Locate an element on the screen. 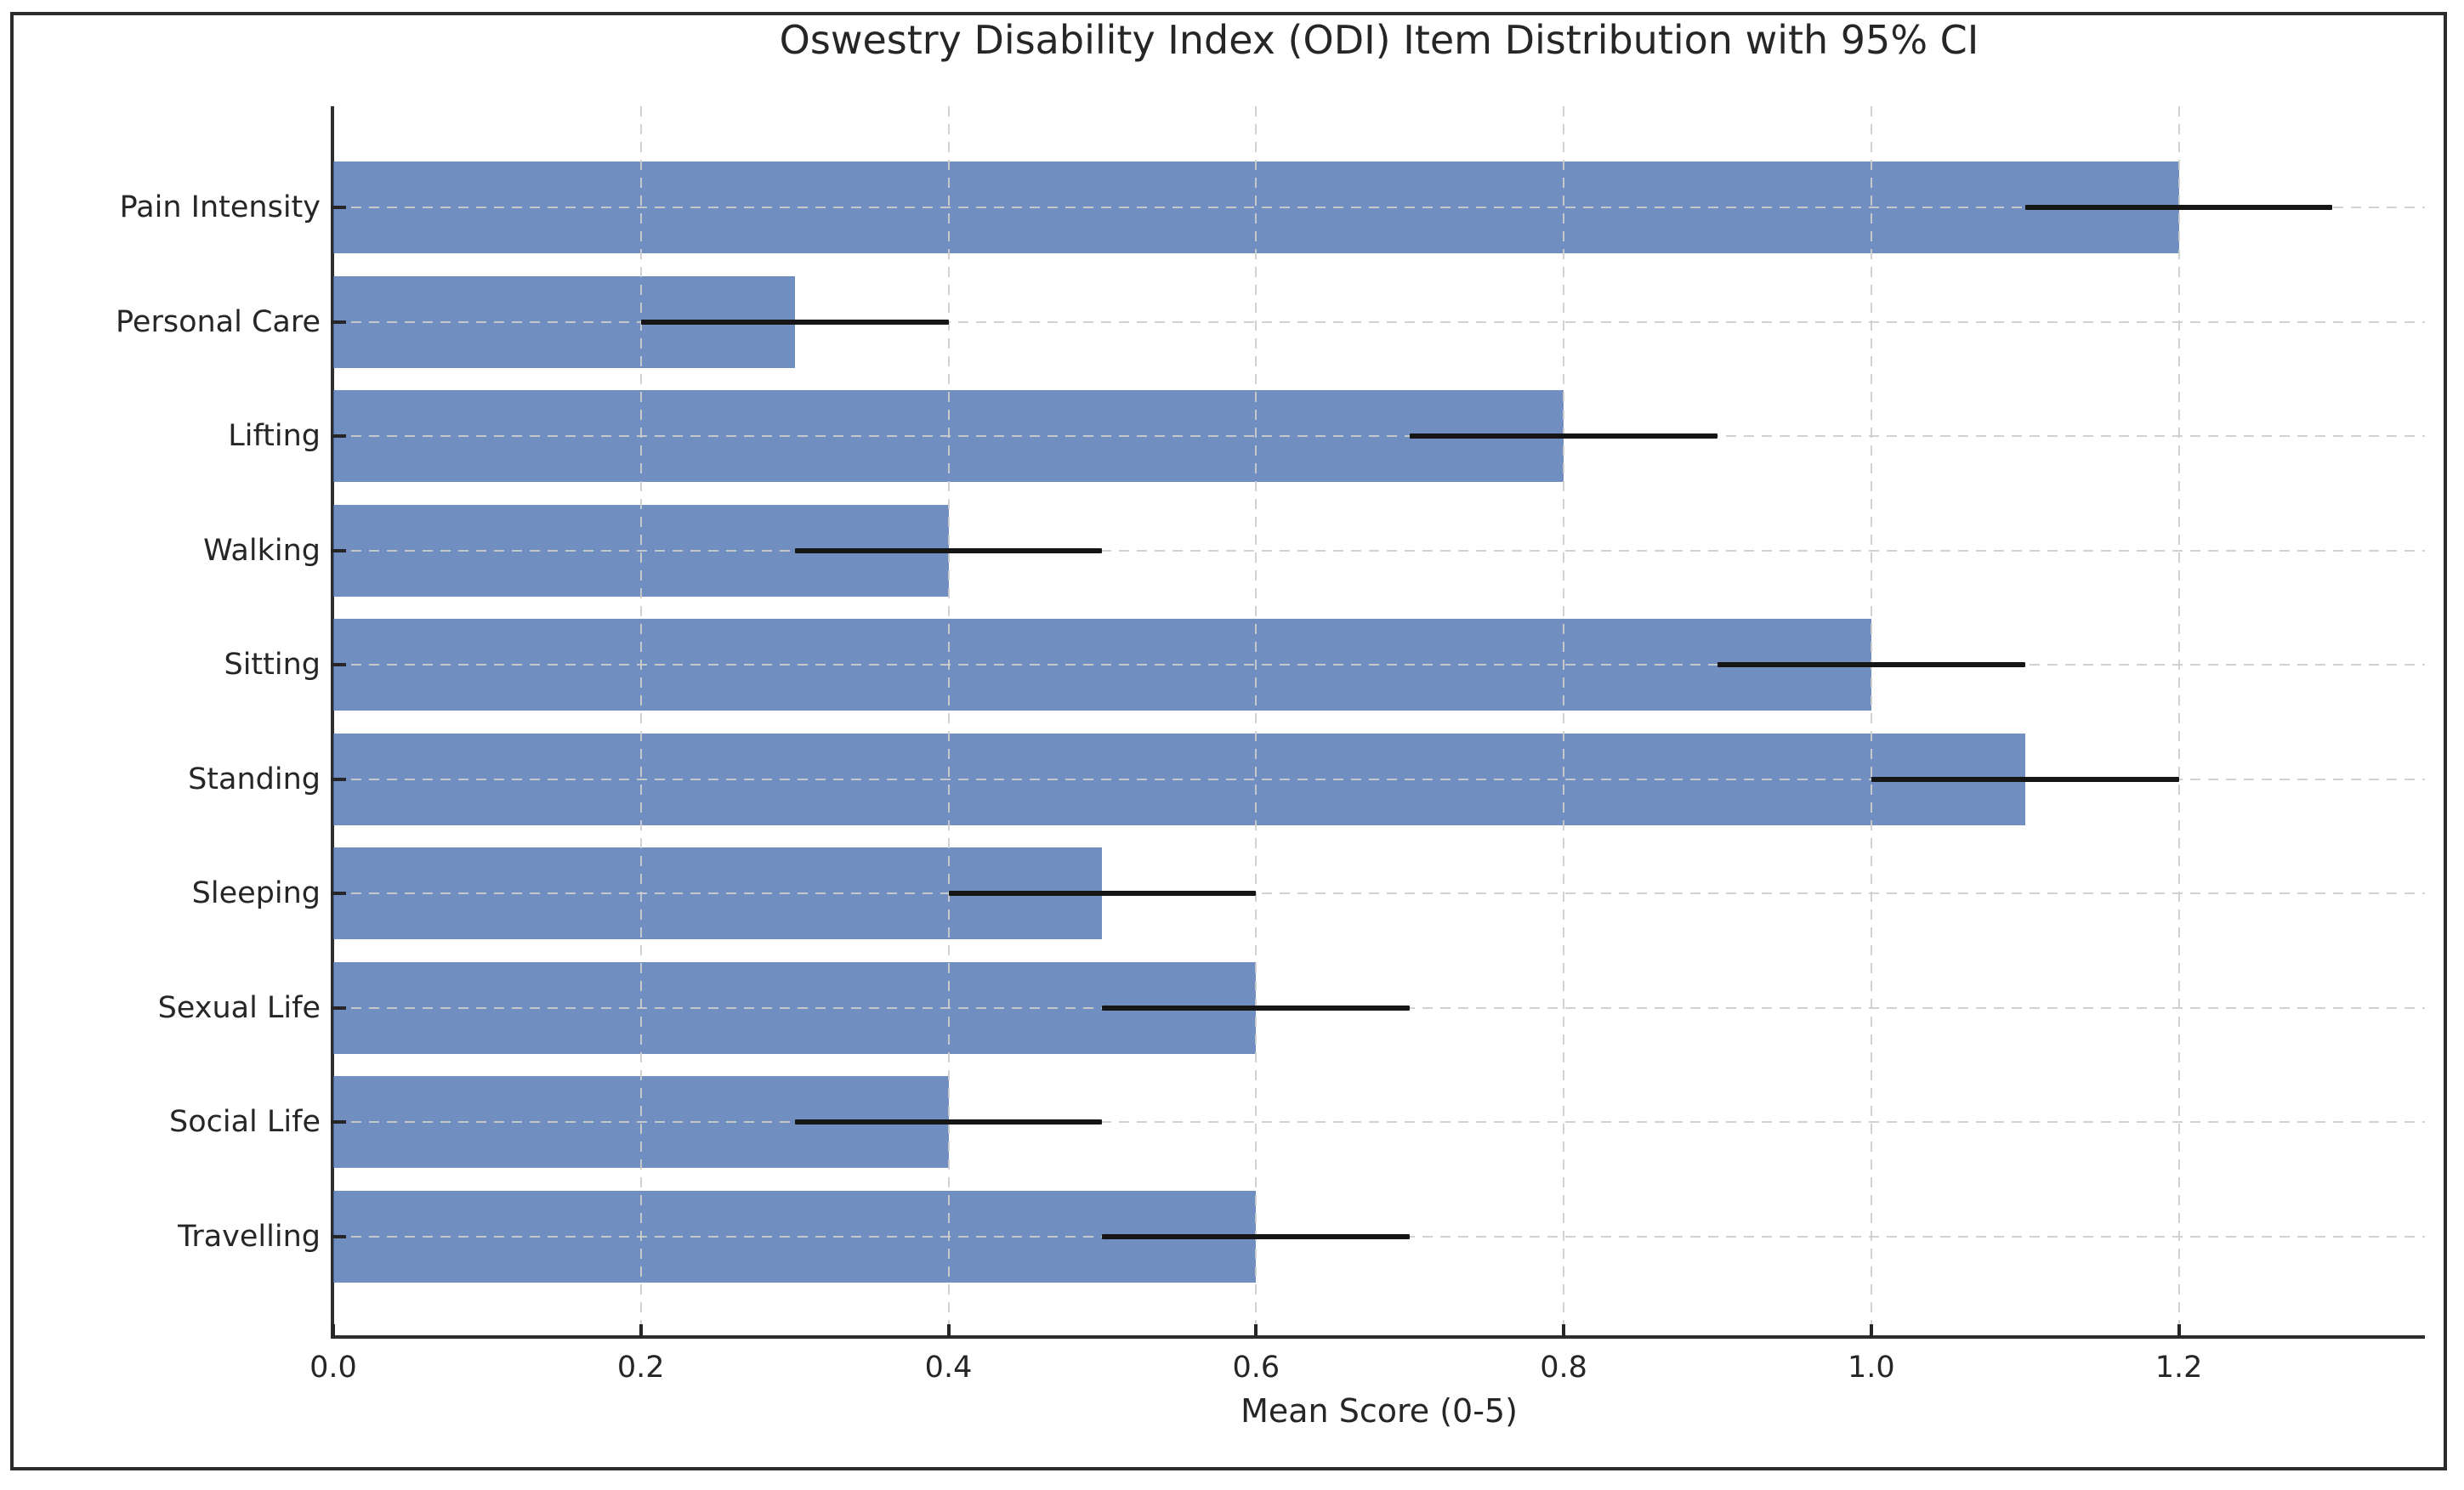  error-bar-travelling is located at coordinates (1256, 1237).